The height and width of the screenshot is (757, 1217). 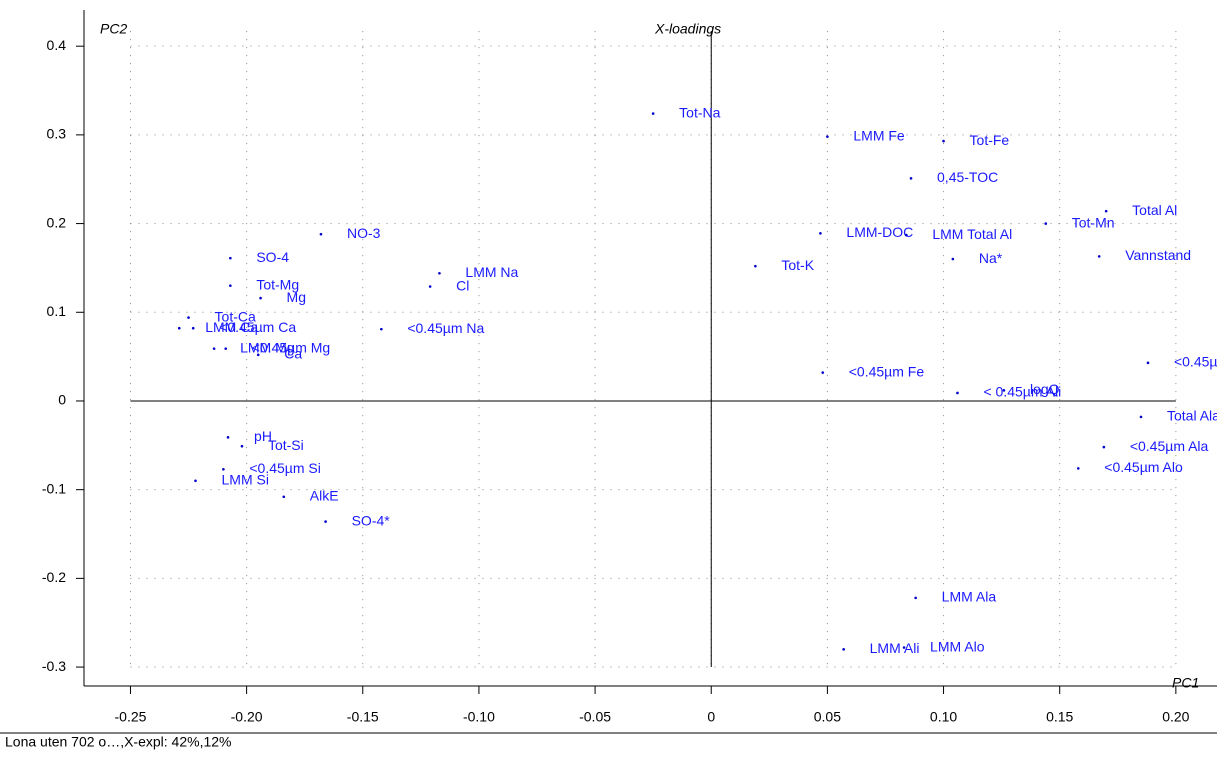 What do you see at coordinates (1158, 255) in the screenshot?
I see `point-label: Vannstand` at bounding box center [1158, 255].